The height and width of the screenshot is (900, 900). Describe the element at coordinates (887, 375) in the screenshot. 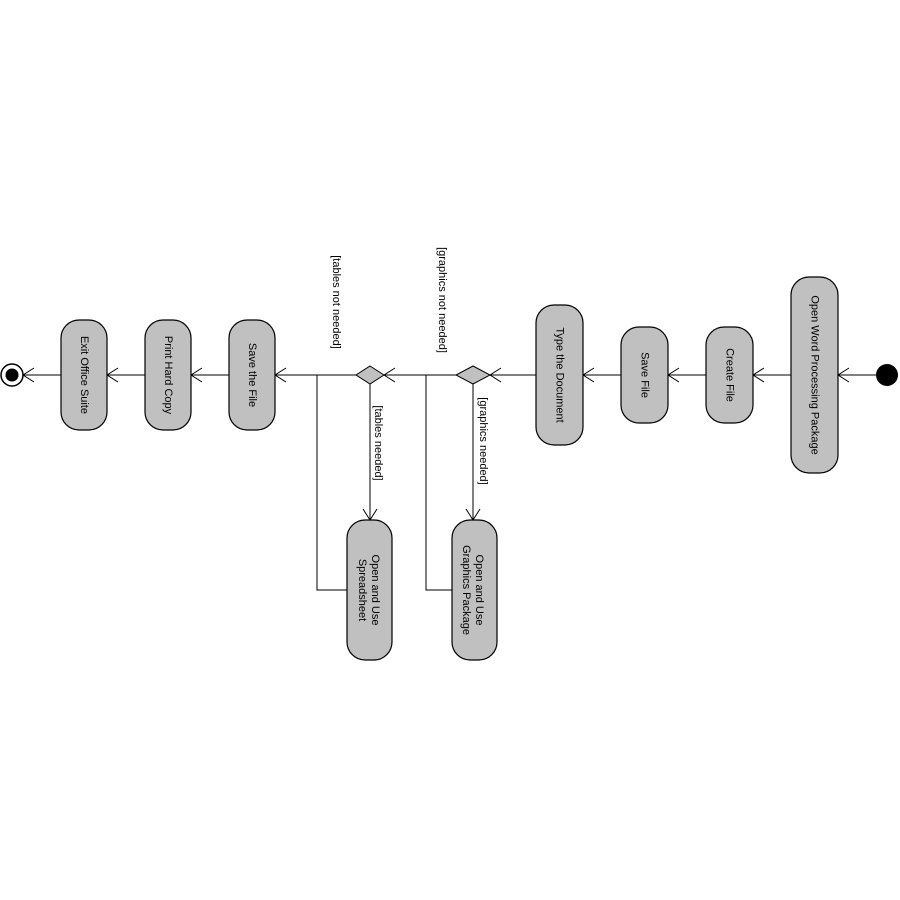

I see `initial-node` at that location.